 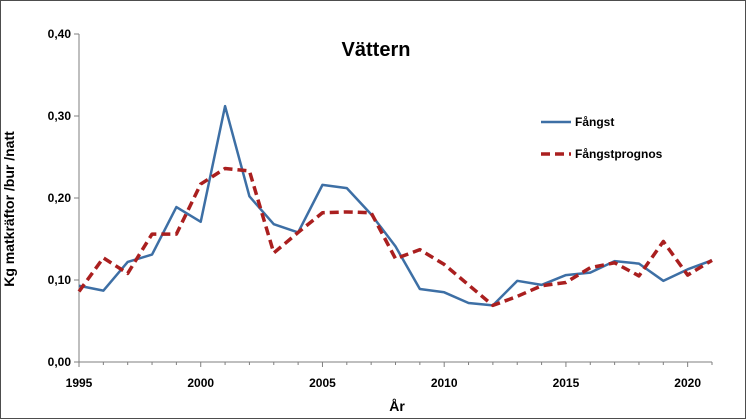 What do you see at coordinates (687, 383) in the screenshot?
I see `x-tick-label: 2020` at bounding box center [687, 383].